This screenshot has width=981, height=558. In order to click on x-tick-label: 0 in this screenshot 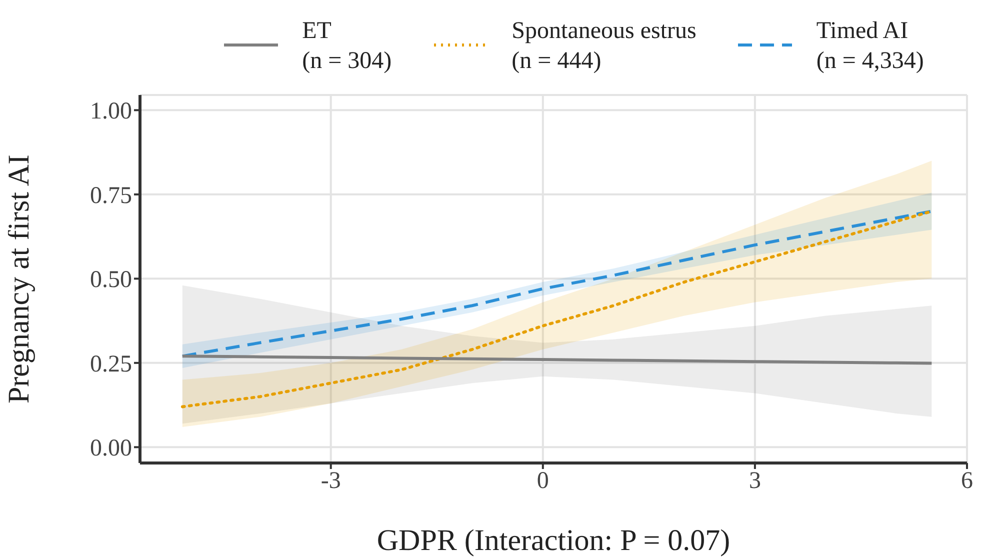, I will do `click(542, 481)`.